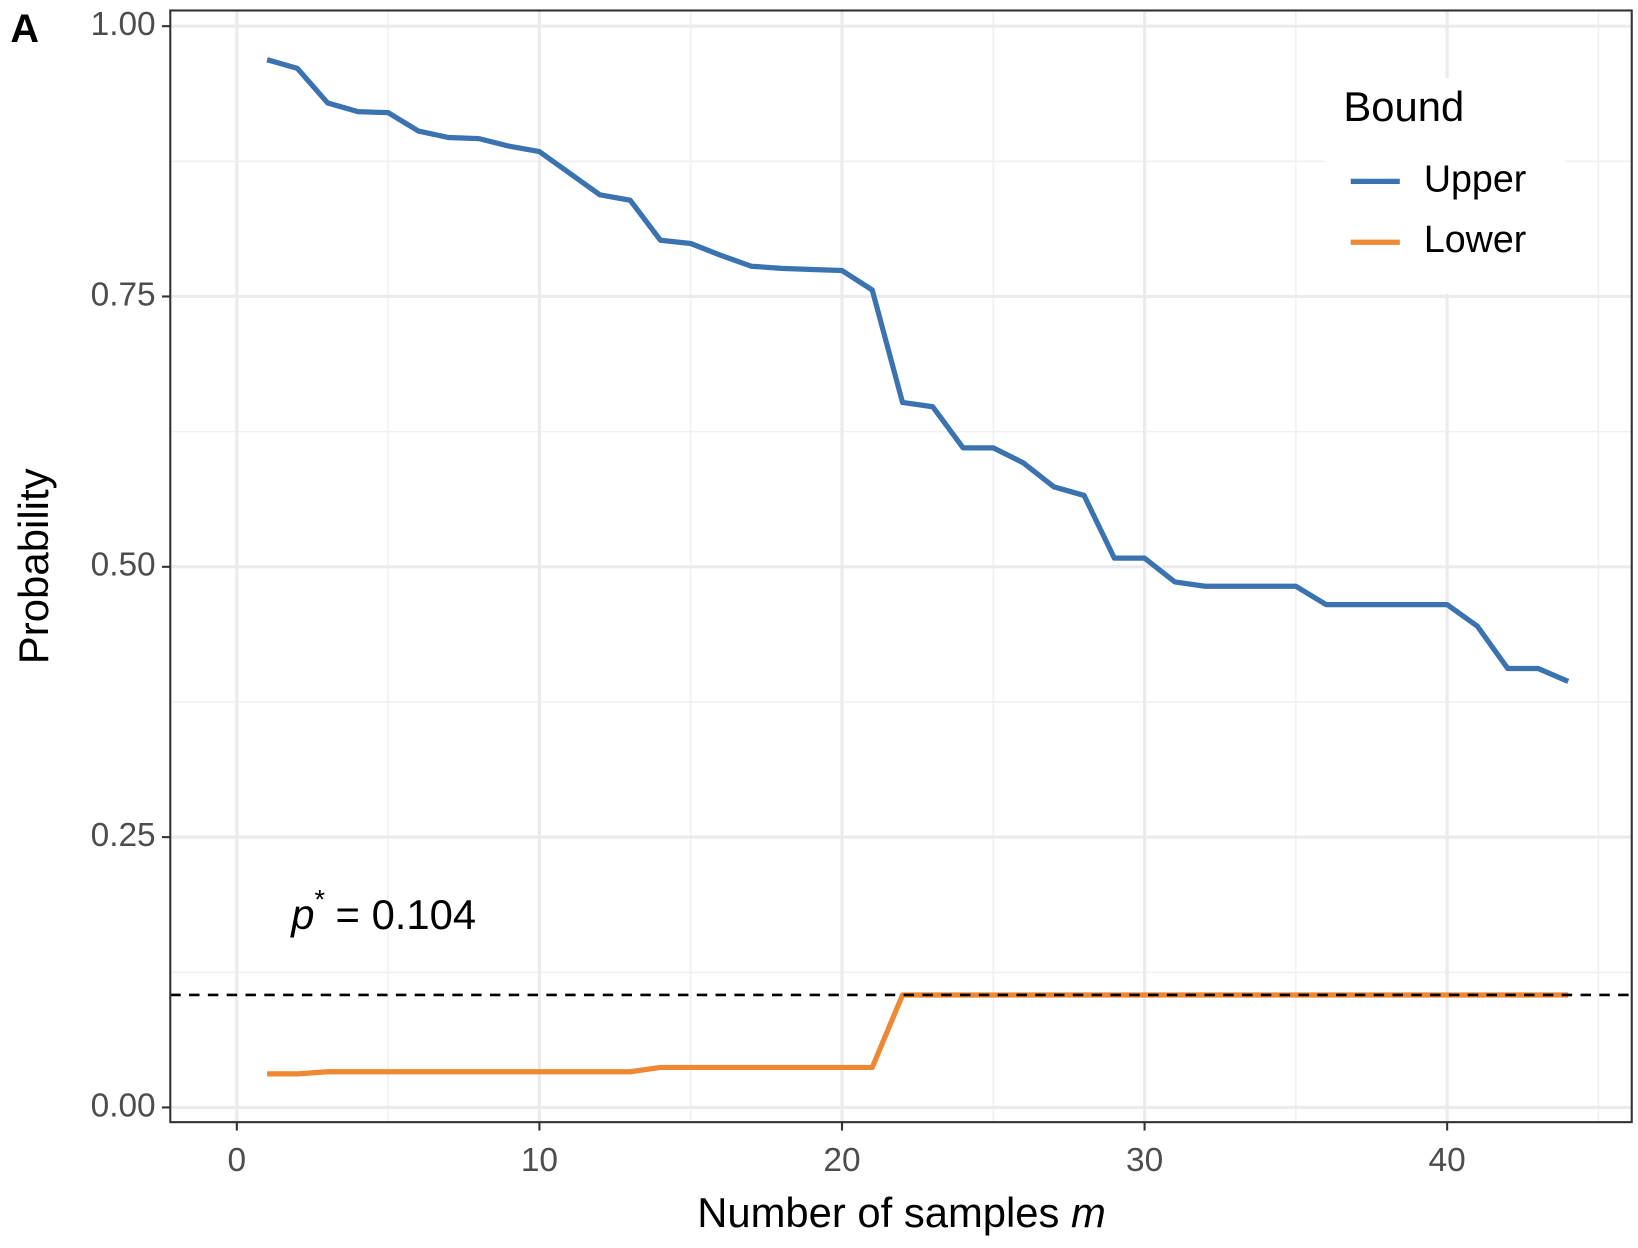 This screenshot has height=1248, width=1638. What do you see at coordinates (123, 565) in the screenshot?
I see `y-tick-label: 0.50` at bounding box center [123, 565].